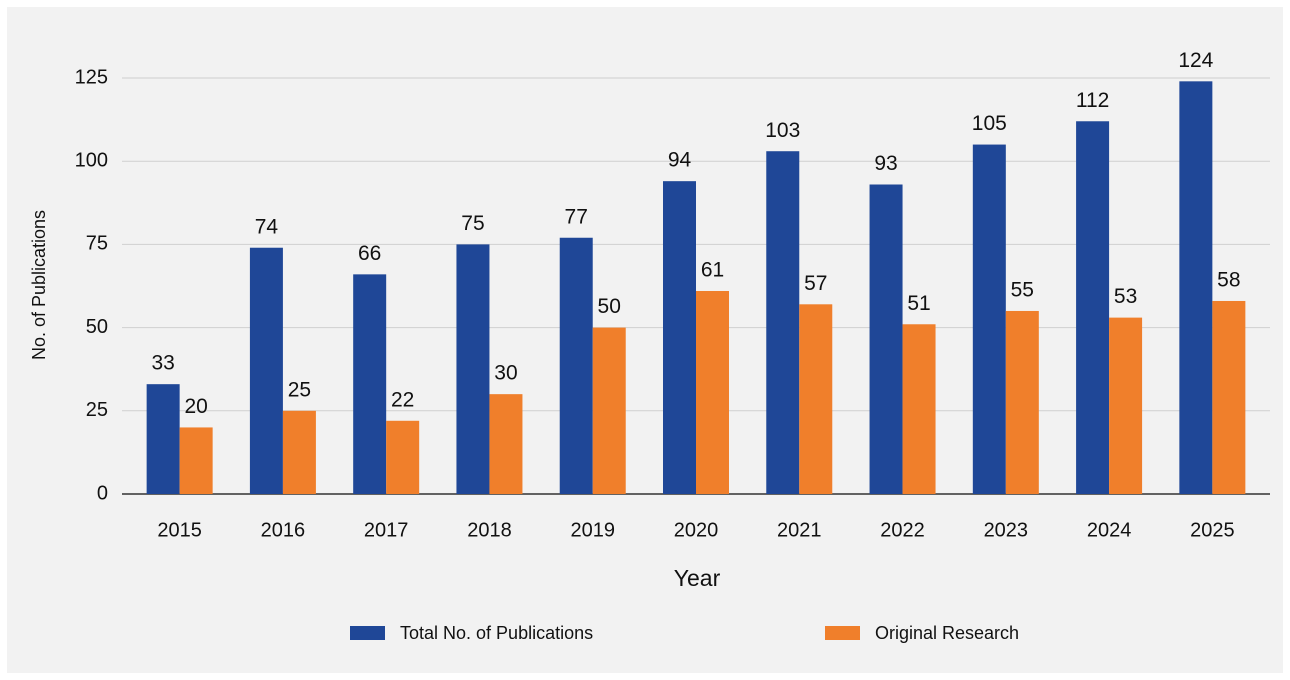 This screenshot has width=1290, height=680. I want to click on y-tick-label: 100, so click(91, 160).